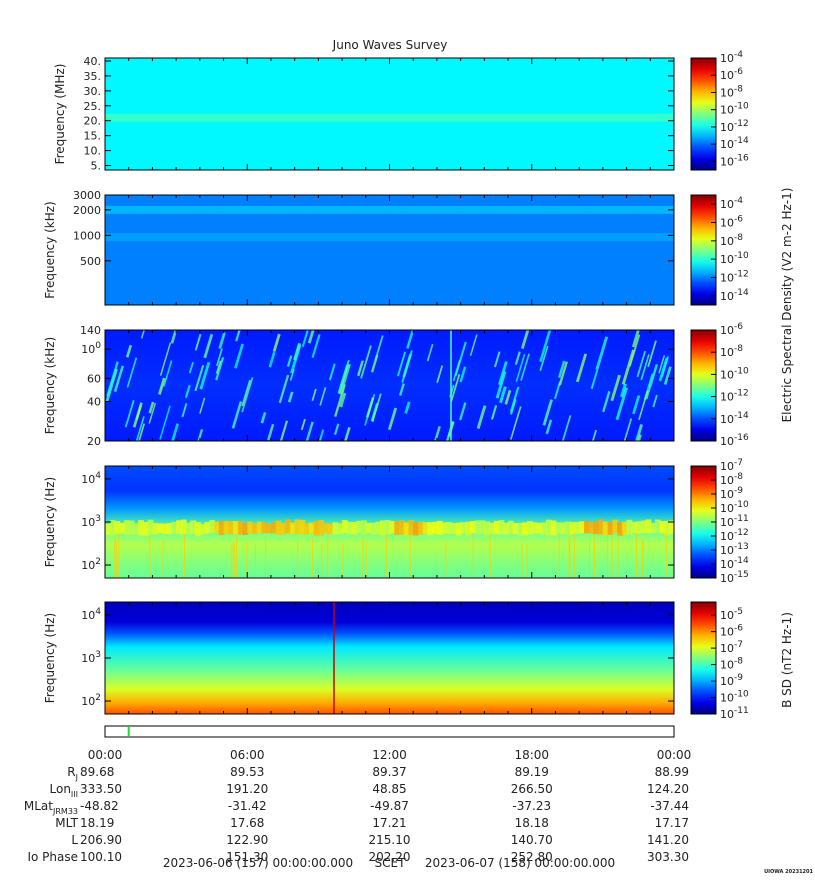  I want to click on ephemeris-value: -49.87, so click(389, 806).